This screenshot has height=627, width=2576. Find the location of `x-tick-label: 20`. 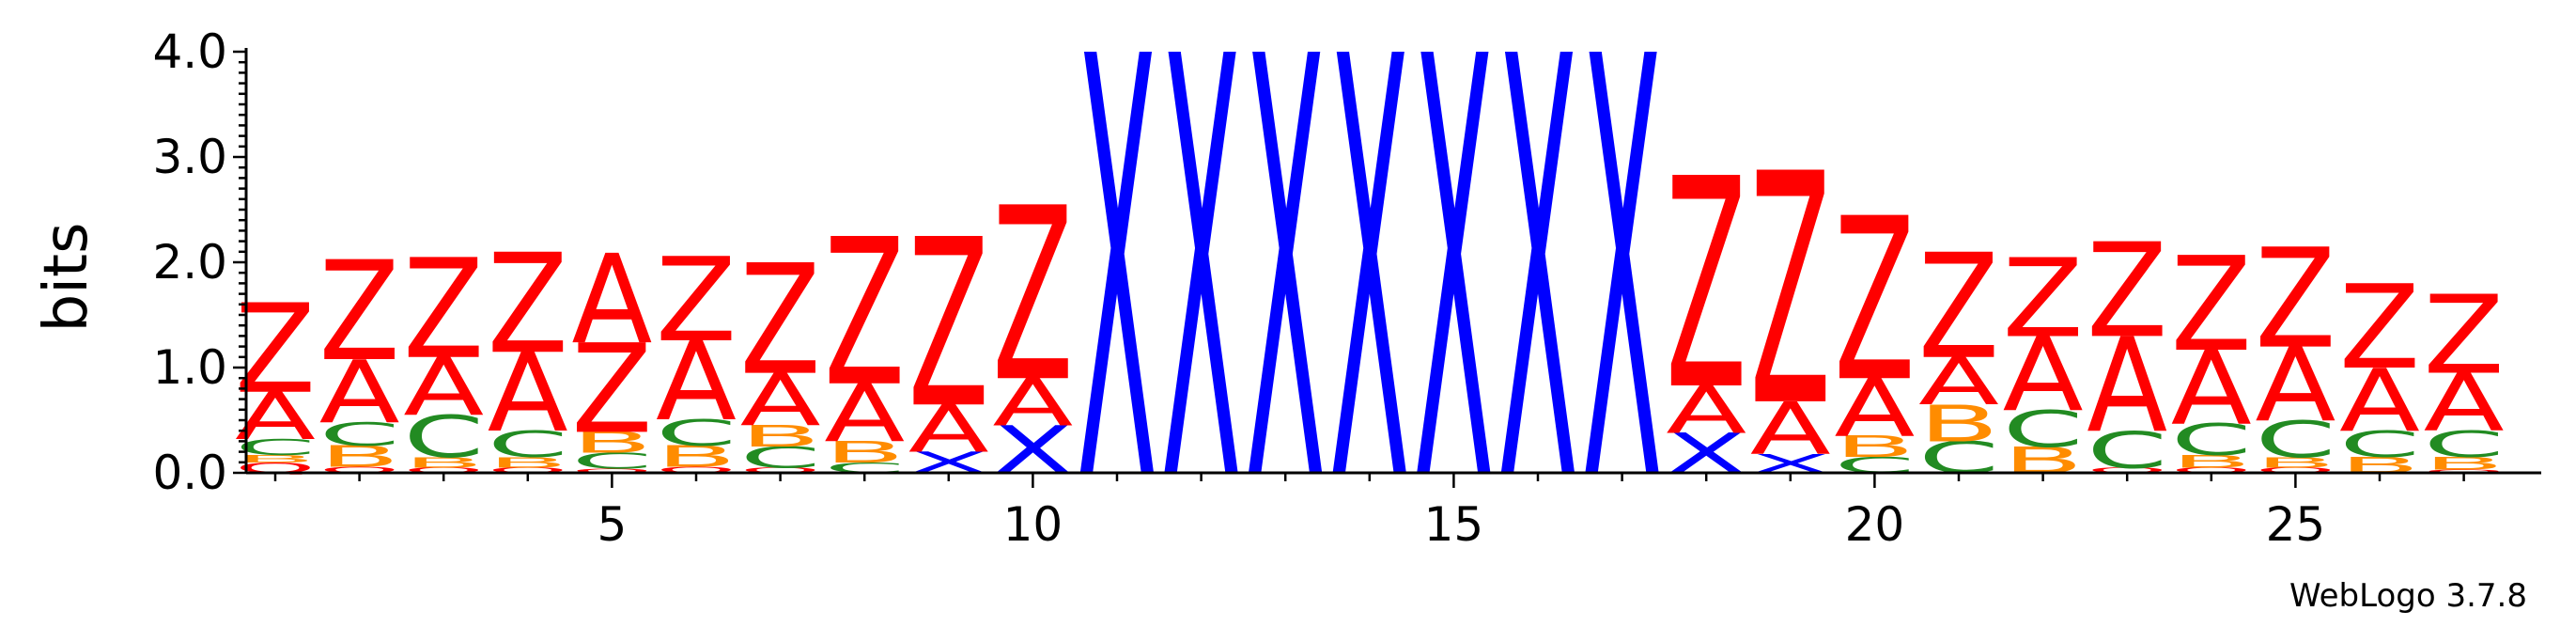

x-tick-label: 20 is located at coordinates (1875, 524).